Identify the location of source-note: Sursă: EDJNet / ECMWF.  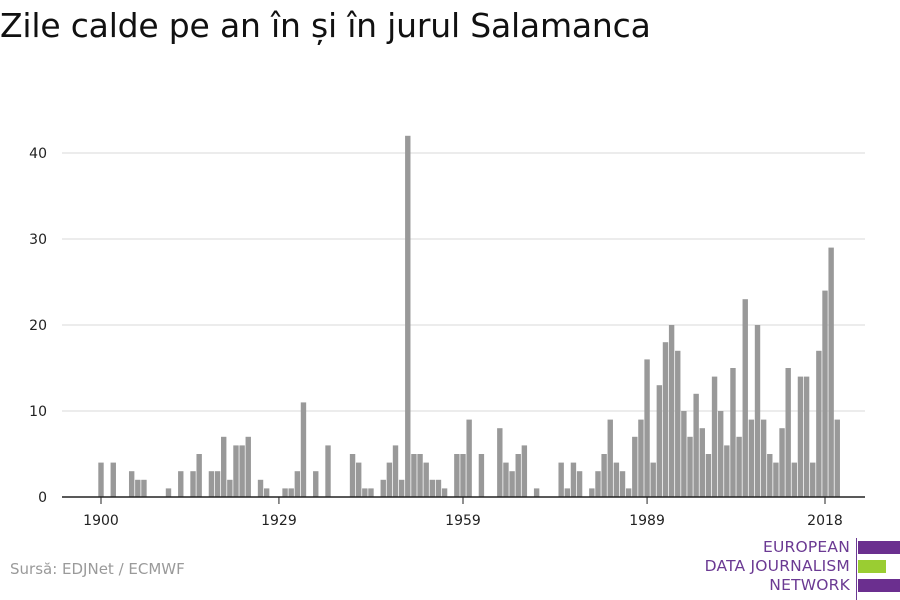
(97, 569).